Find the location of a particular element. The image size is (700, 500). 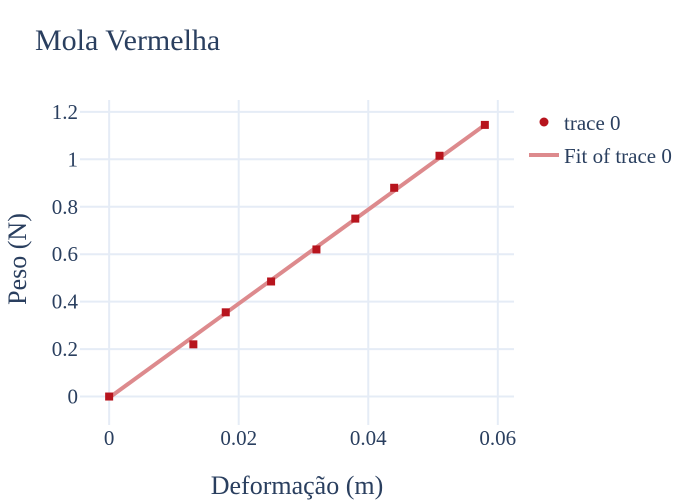

y-tick-label: 1 is located at coordinates (73, 159).